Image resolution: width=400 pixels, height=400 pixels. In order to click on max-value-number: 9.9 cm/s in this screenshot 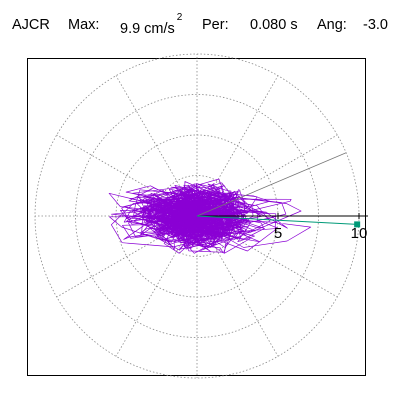, I will do `click(147, 28)`.